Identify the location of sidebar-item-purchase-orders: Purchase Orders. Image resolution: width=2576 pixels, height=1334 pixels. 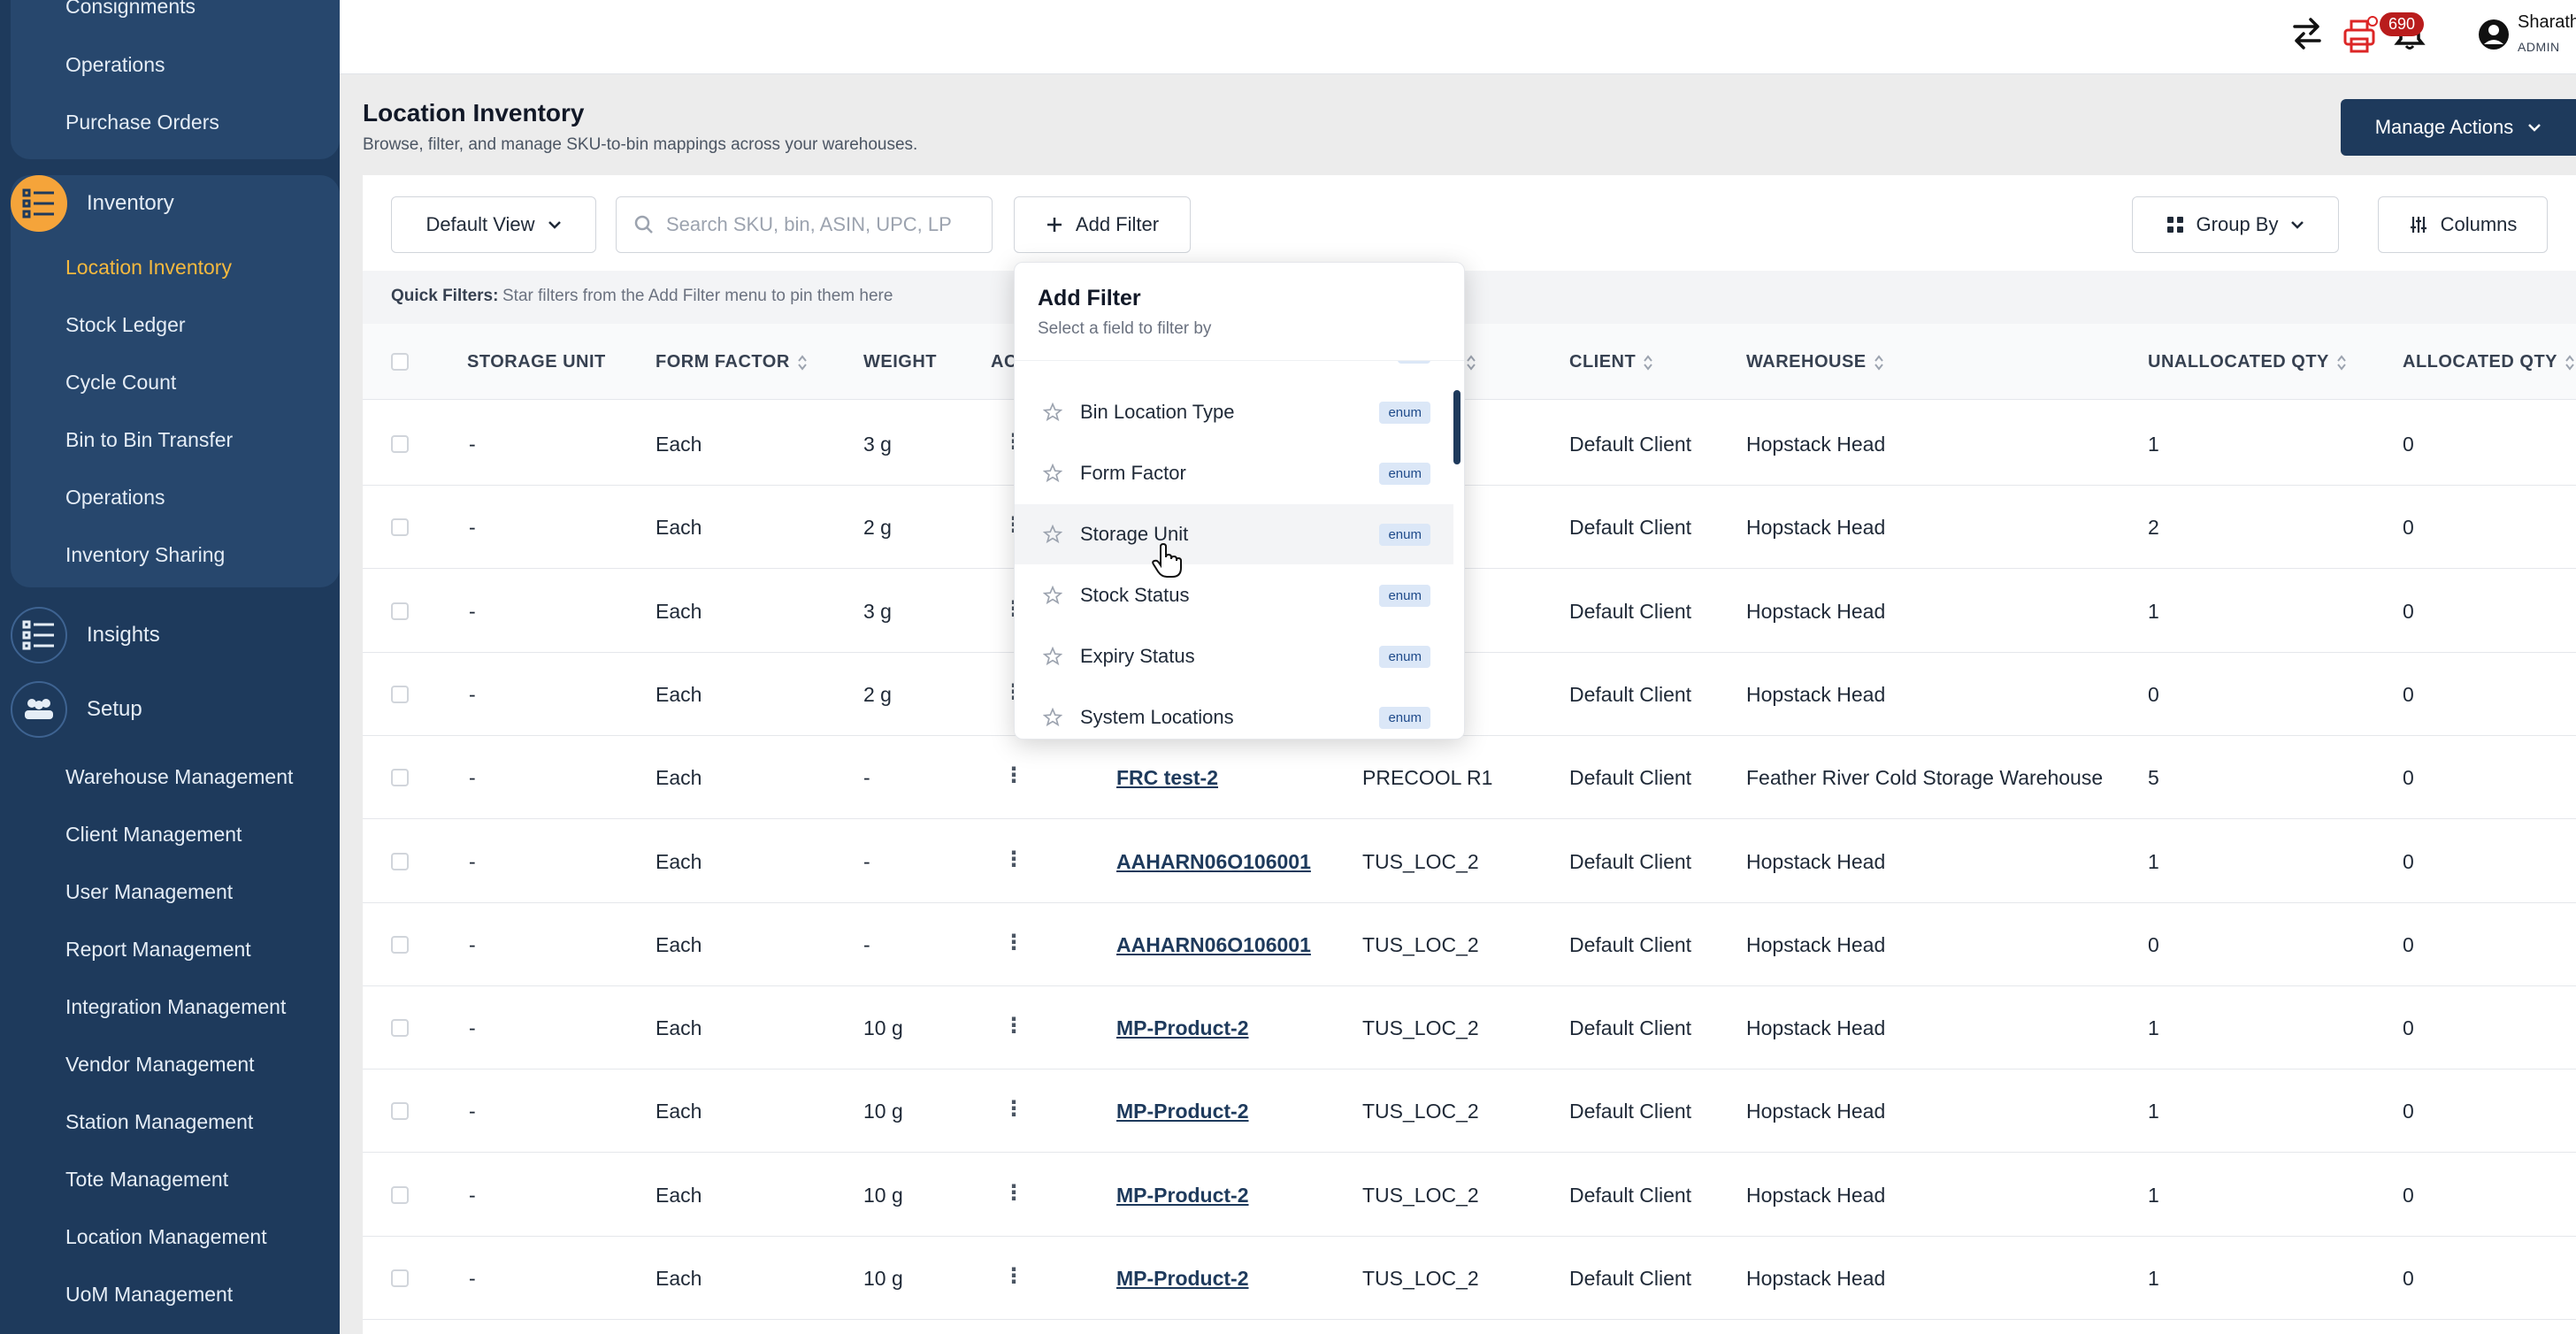
(142, 122).